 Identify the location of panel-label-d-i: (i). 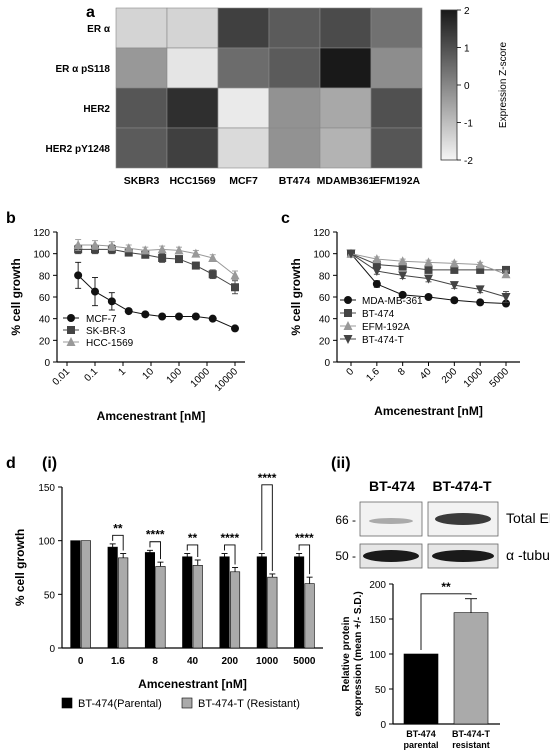
(49, 463).